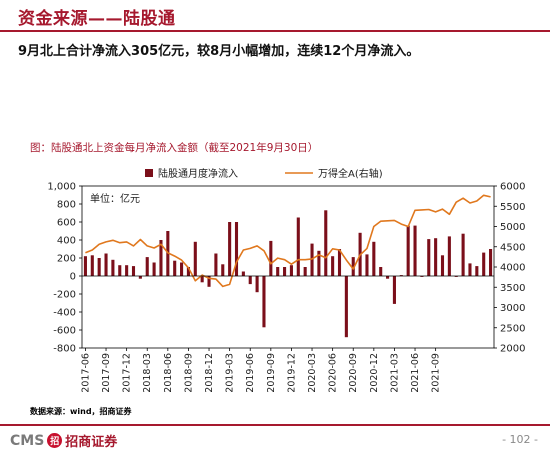 Image resolution: width=550 pixels, height=453 pixels. What do you see at coordinates (27, 440) in the screenshot?
I see `logo-text: CMS` at bounding box center [27, 440].